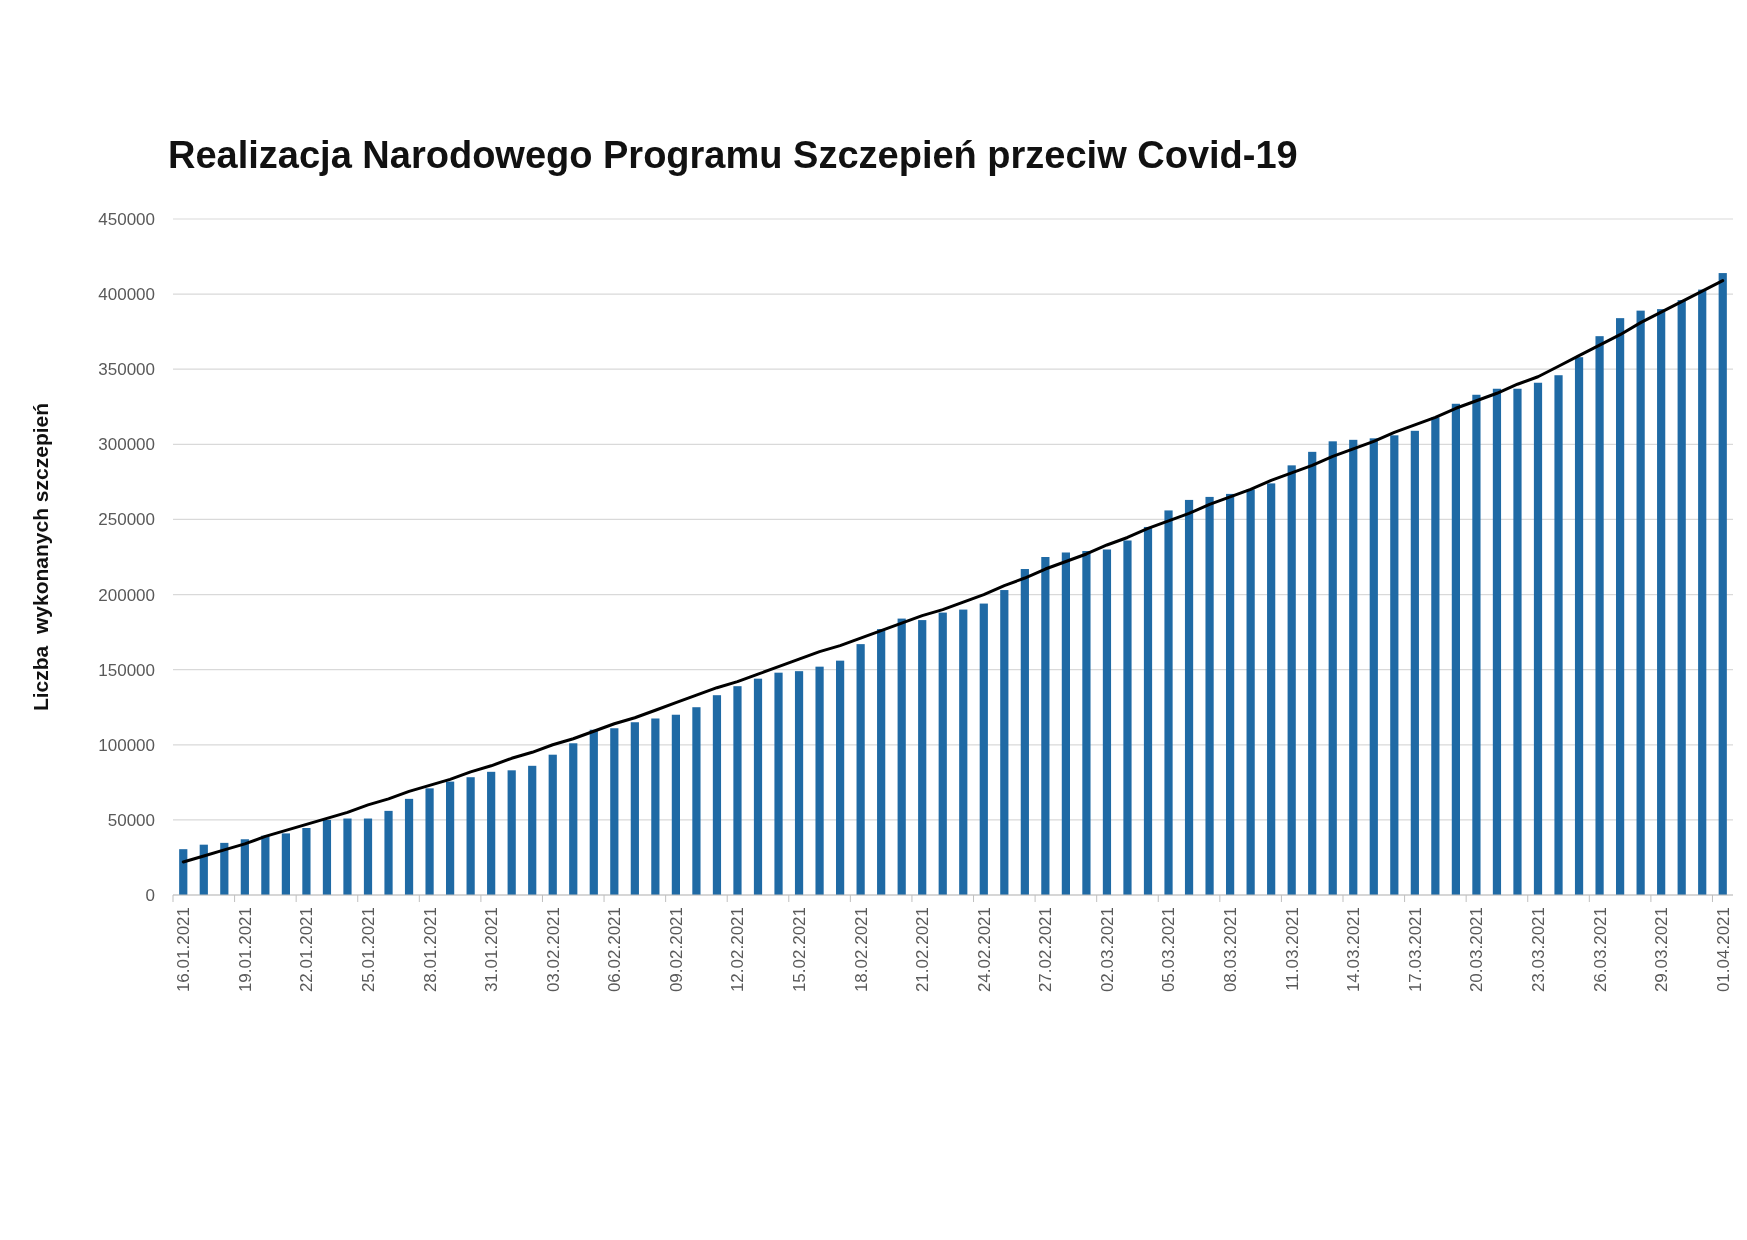 This screenshot has width=1747, height=1240. Describe the element at coordinates (1046, 950) in the screenshot. I see `x-tick-label: 27.02.2021` at that location.